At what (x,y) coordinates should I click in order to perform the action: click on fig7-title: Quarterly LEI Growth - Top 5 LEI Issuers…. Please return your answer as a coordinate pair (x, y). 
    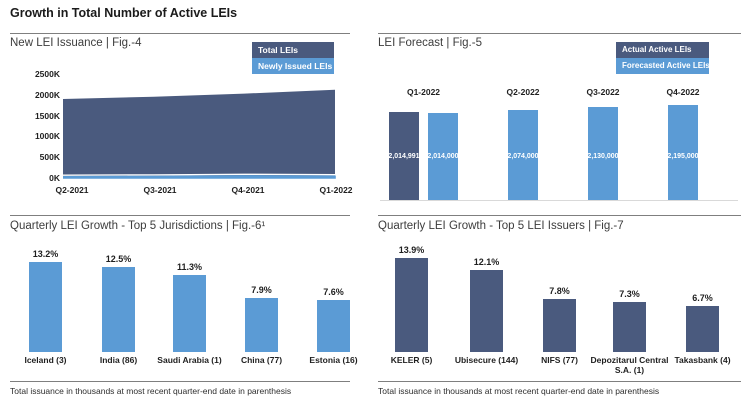
    Looking at the image, I should click on (501, 226).